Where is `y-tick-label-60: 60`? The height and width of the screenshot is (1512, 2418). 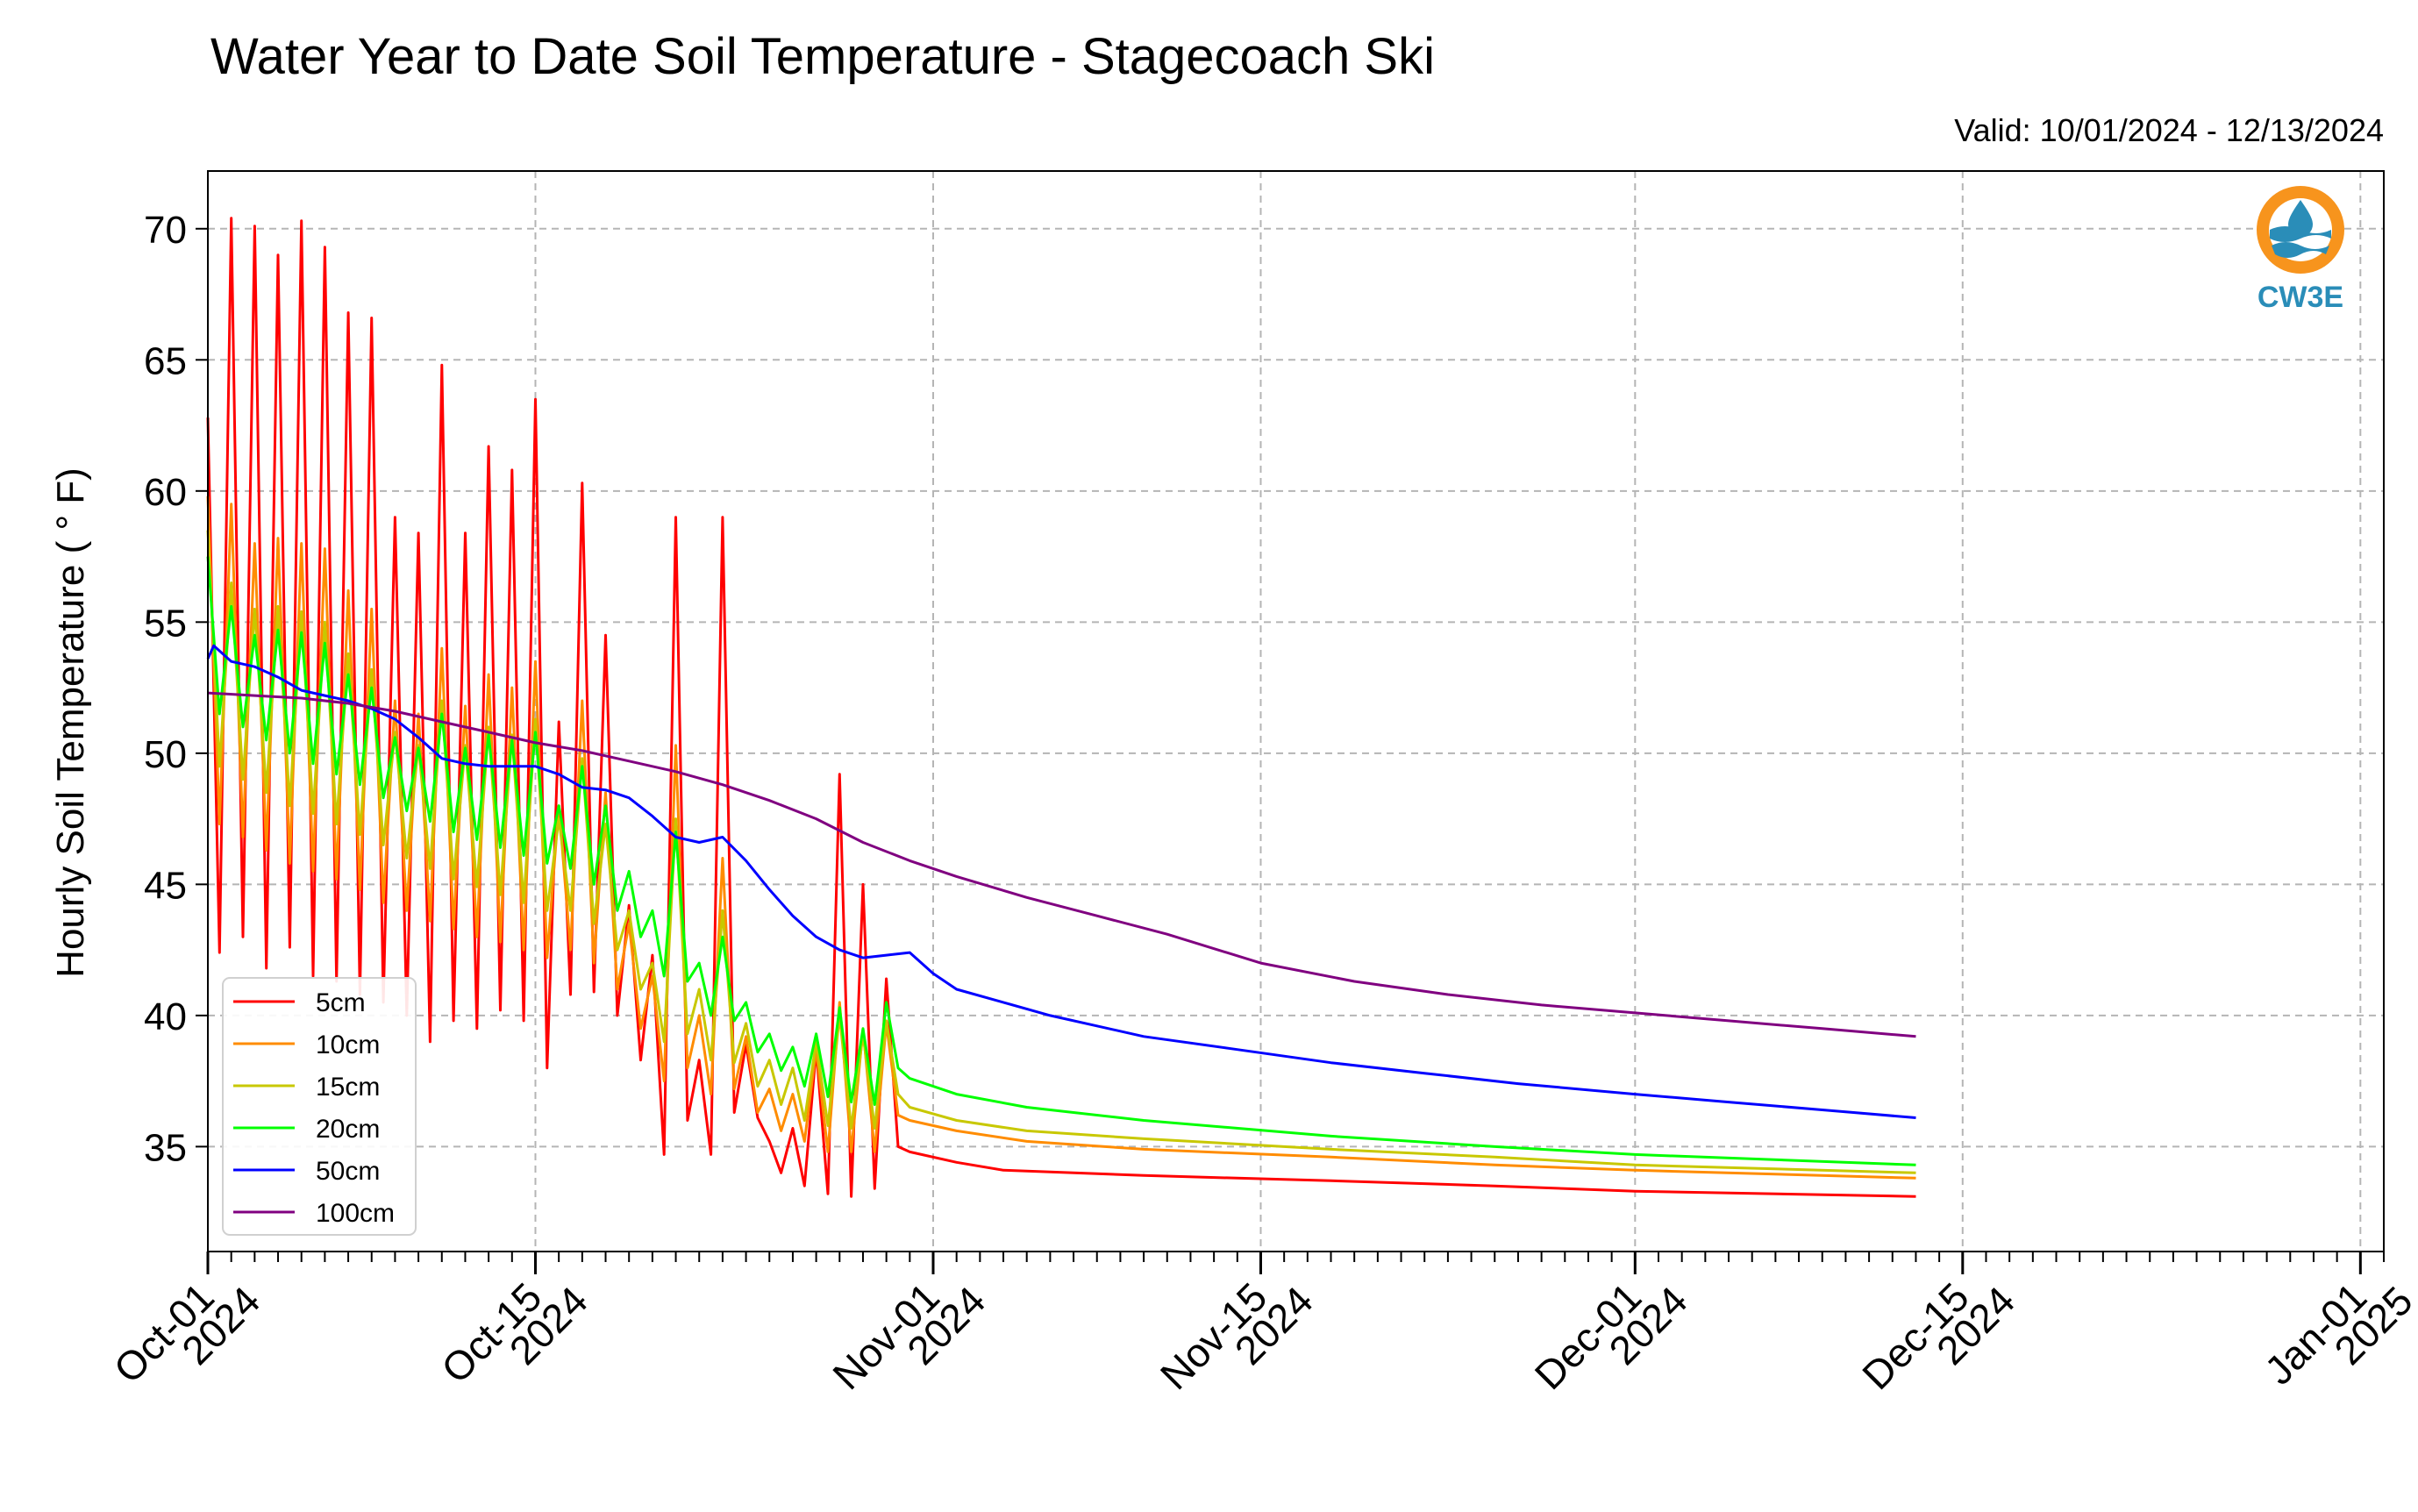 y-tick-label-60: 60 is located at coordinates (165, 492).